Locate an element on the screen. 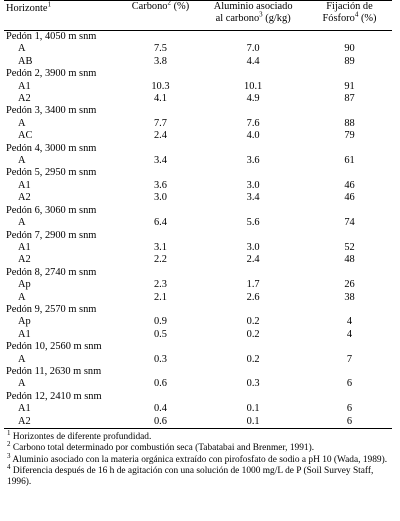 This screenshot has height=521, width=400. pedon-label: Pedón 1, 4050 m snm is located at coordinates (51, 36).